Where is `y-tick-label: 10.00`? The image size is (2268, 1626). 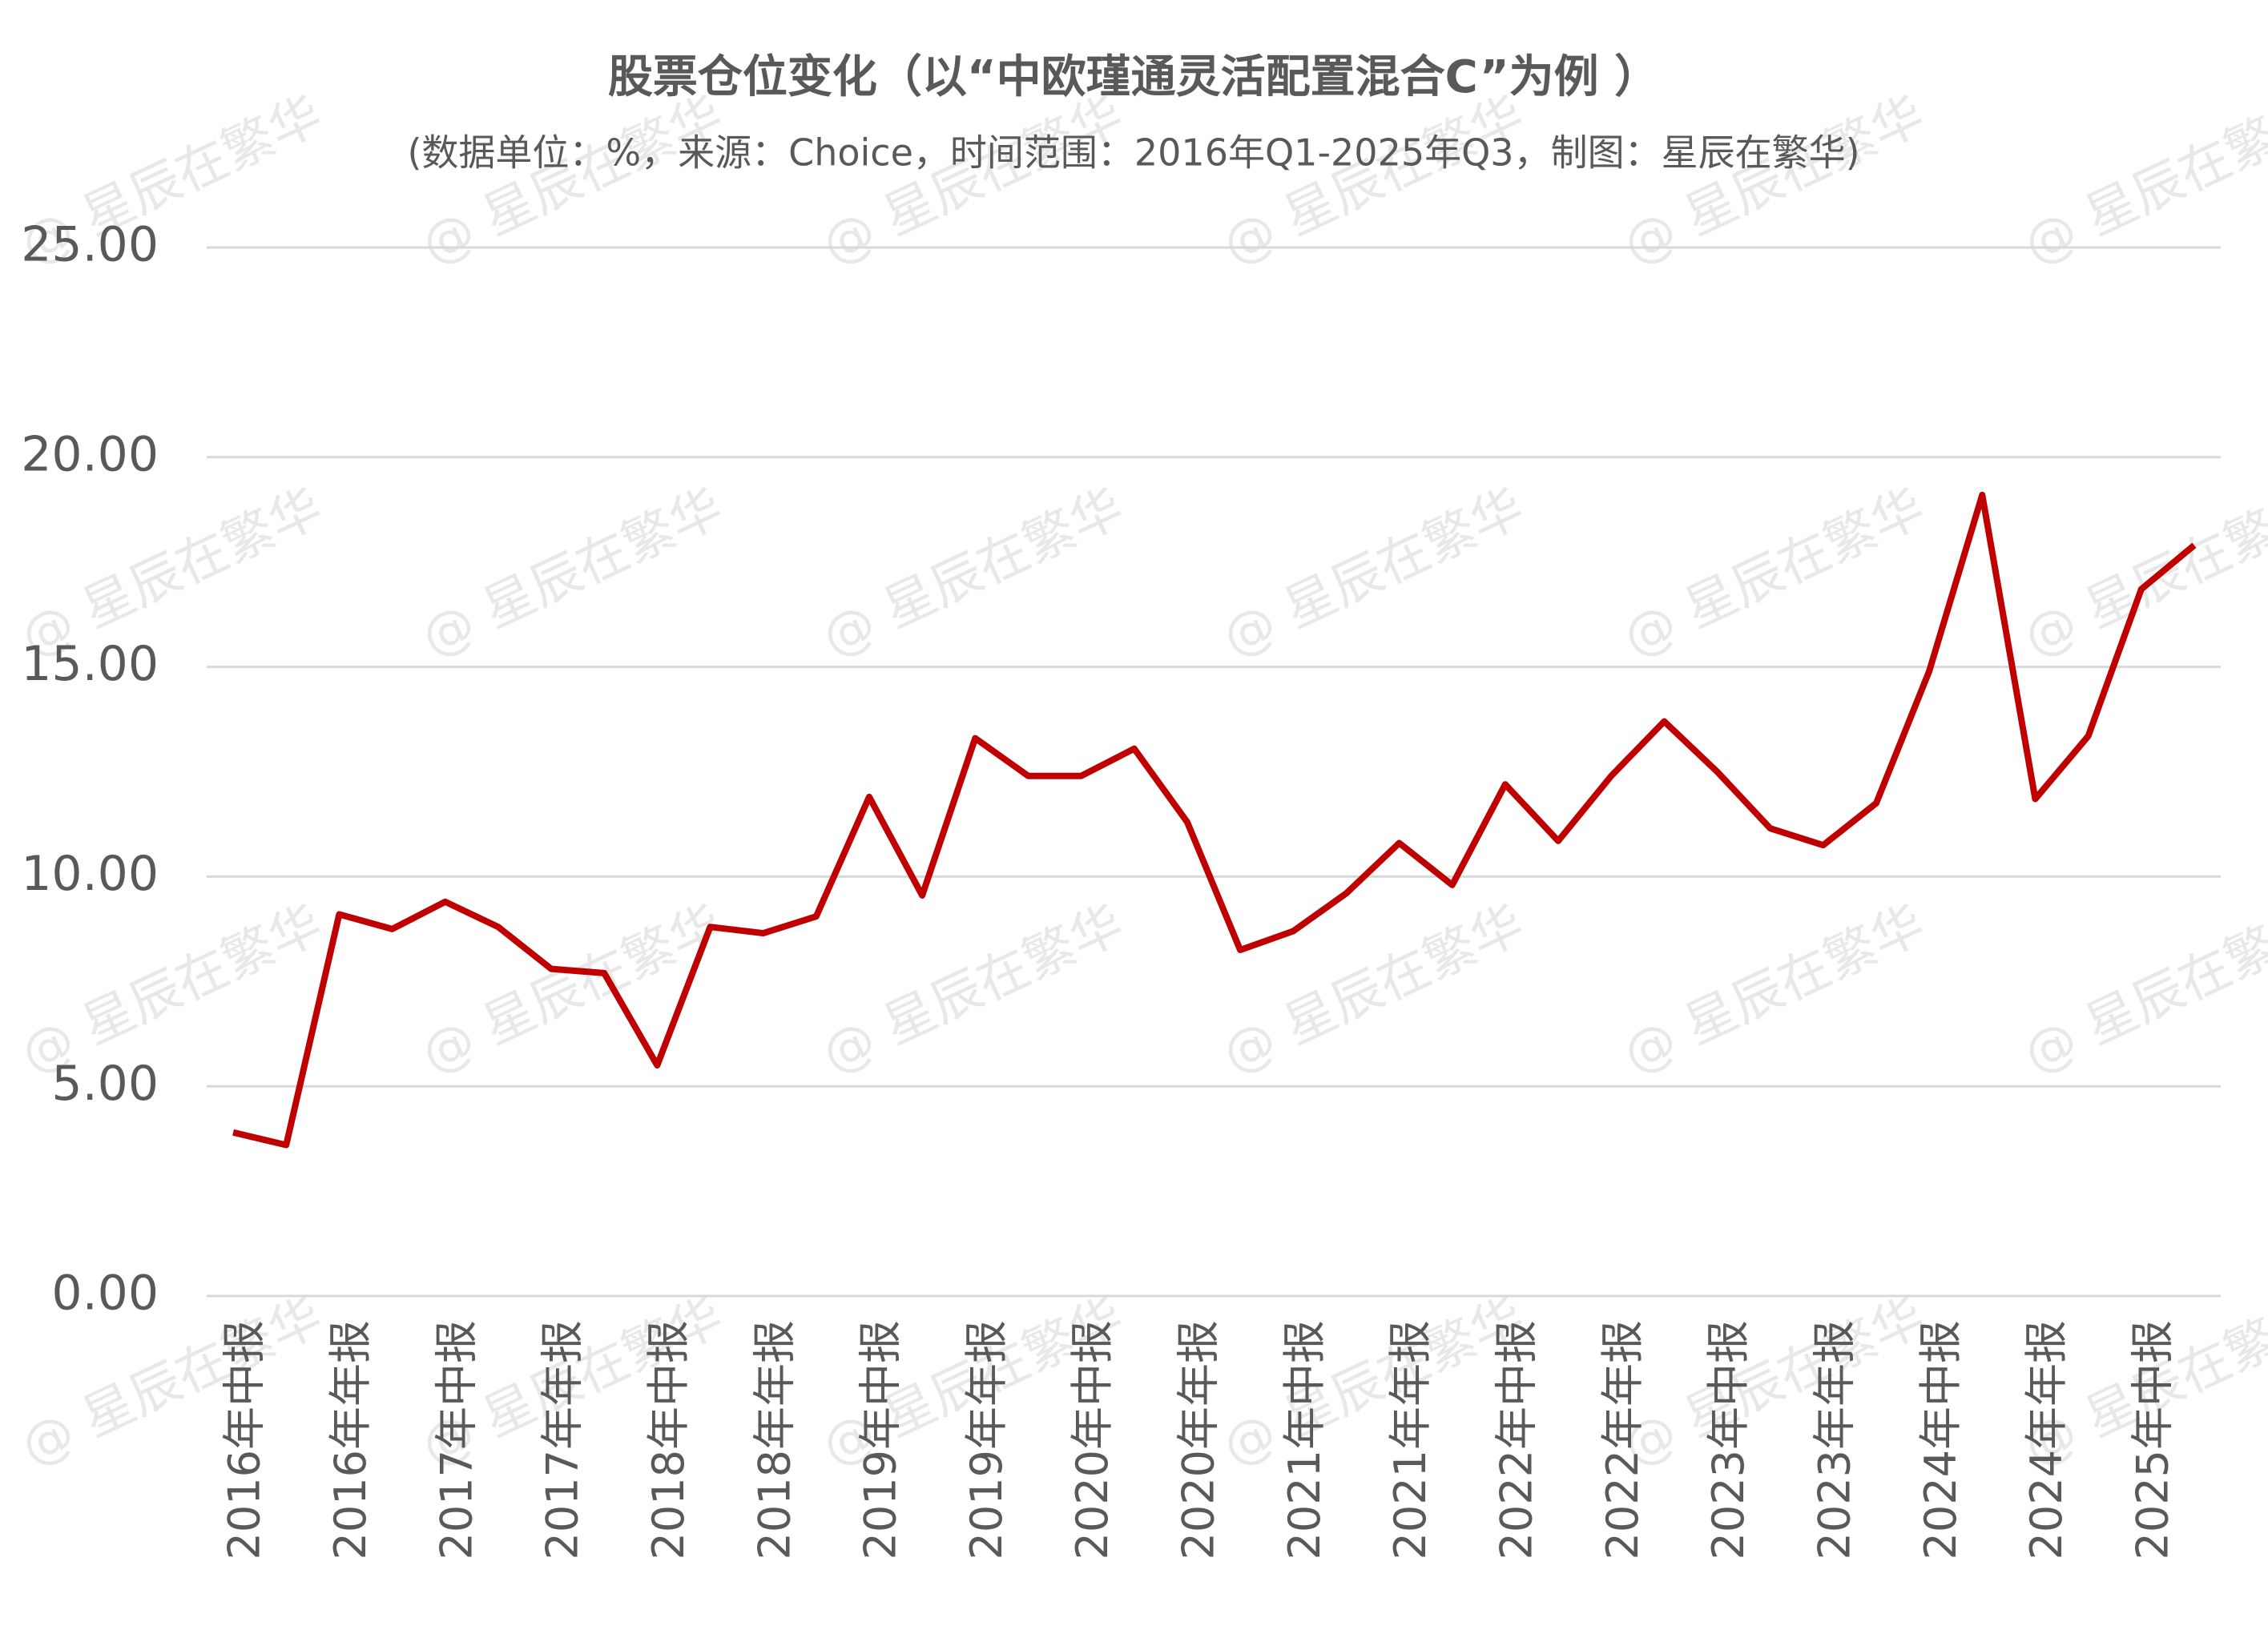
y-tick-label: 10.00 is located at coordinates (90, 874).